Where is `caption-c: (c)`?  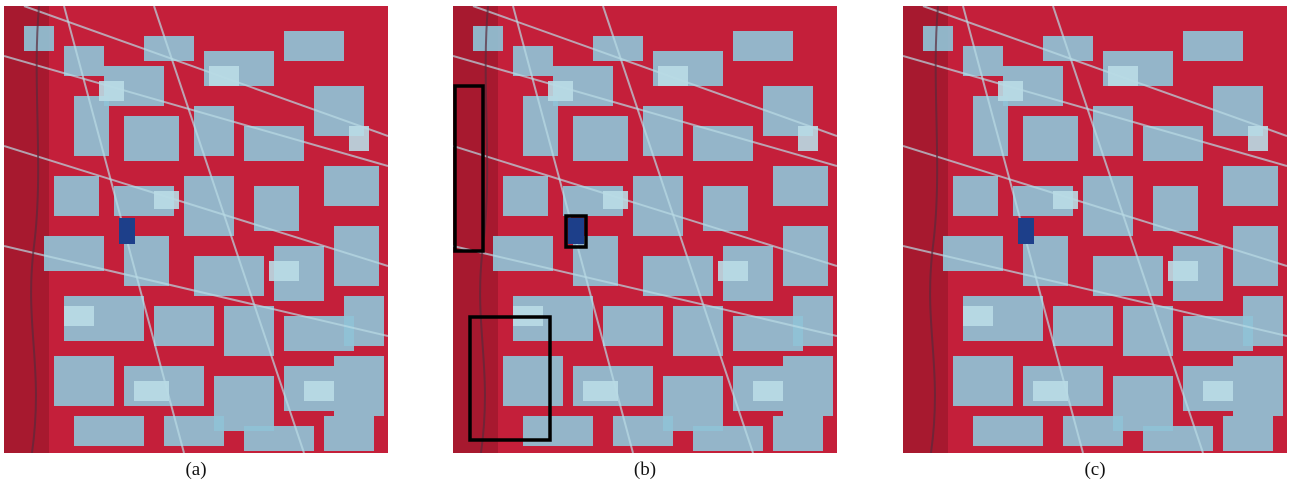
caption-c: (c) is located at coordinates (1095, 469).